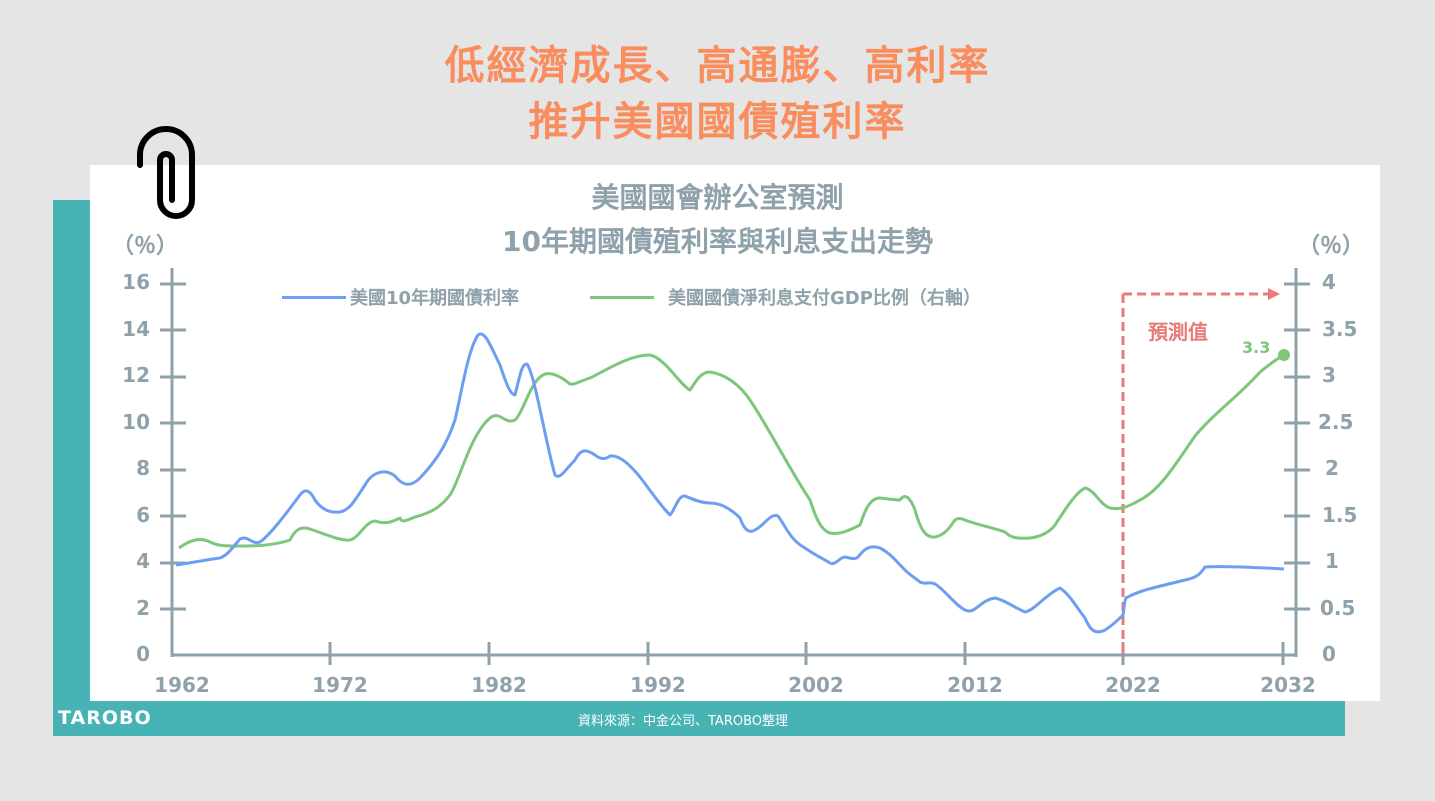 The image size is (1435, 801). What do you see at coordinates (1332, 561) in the screenshot?
I see `right-tick: 1` at bounding box center [1332, 561].